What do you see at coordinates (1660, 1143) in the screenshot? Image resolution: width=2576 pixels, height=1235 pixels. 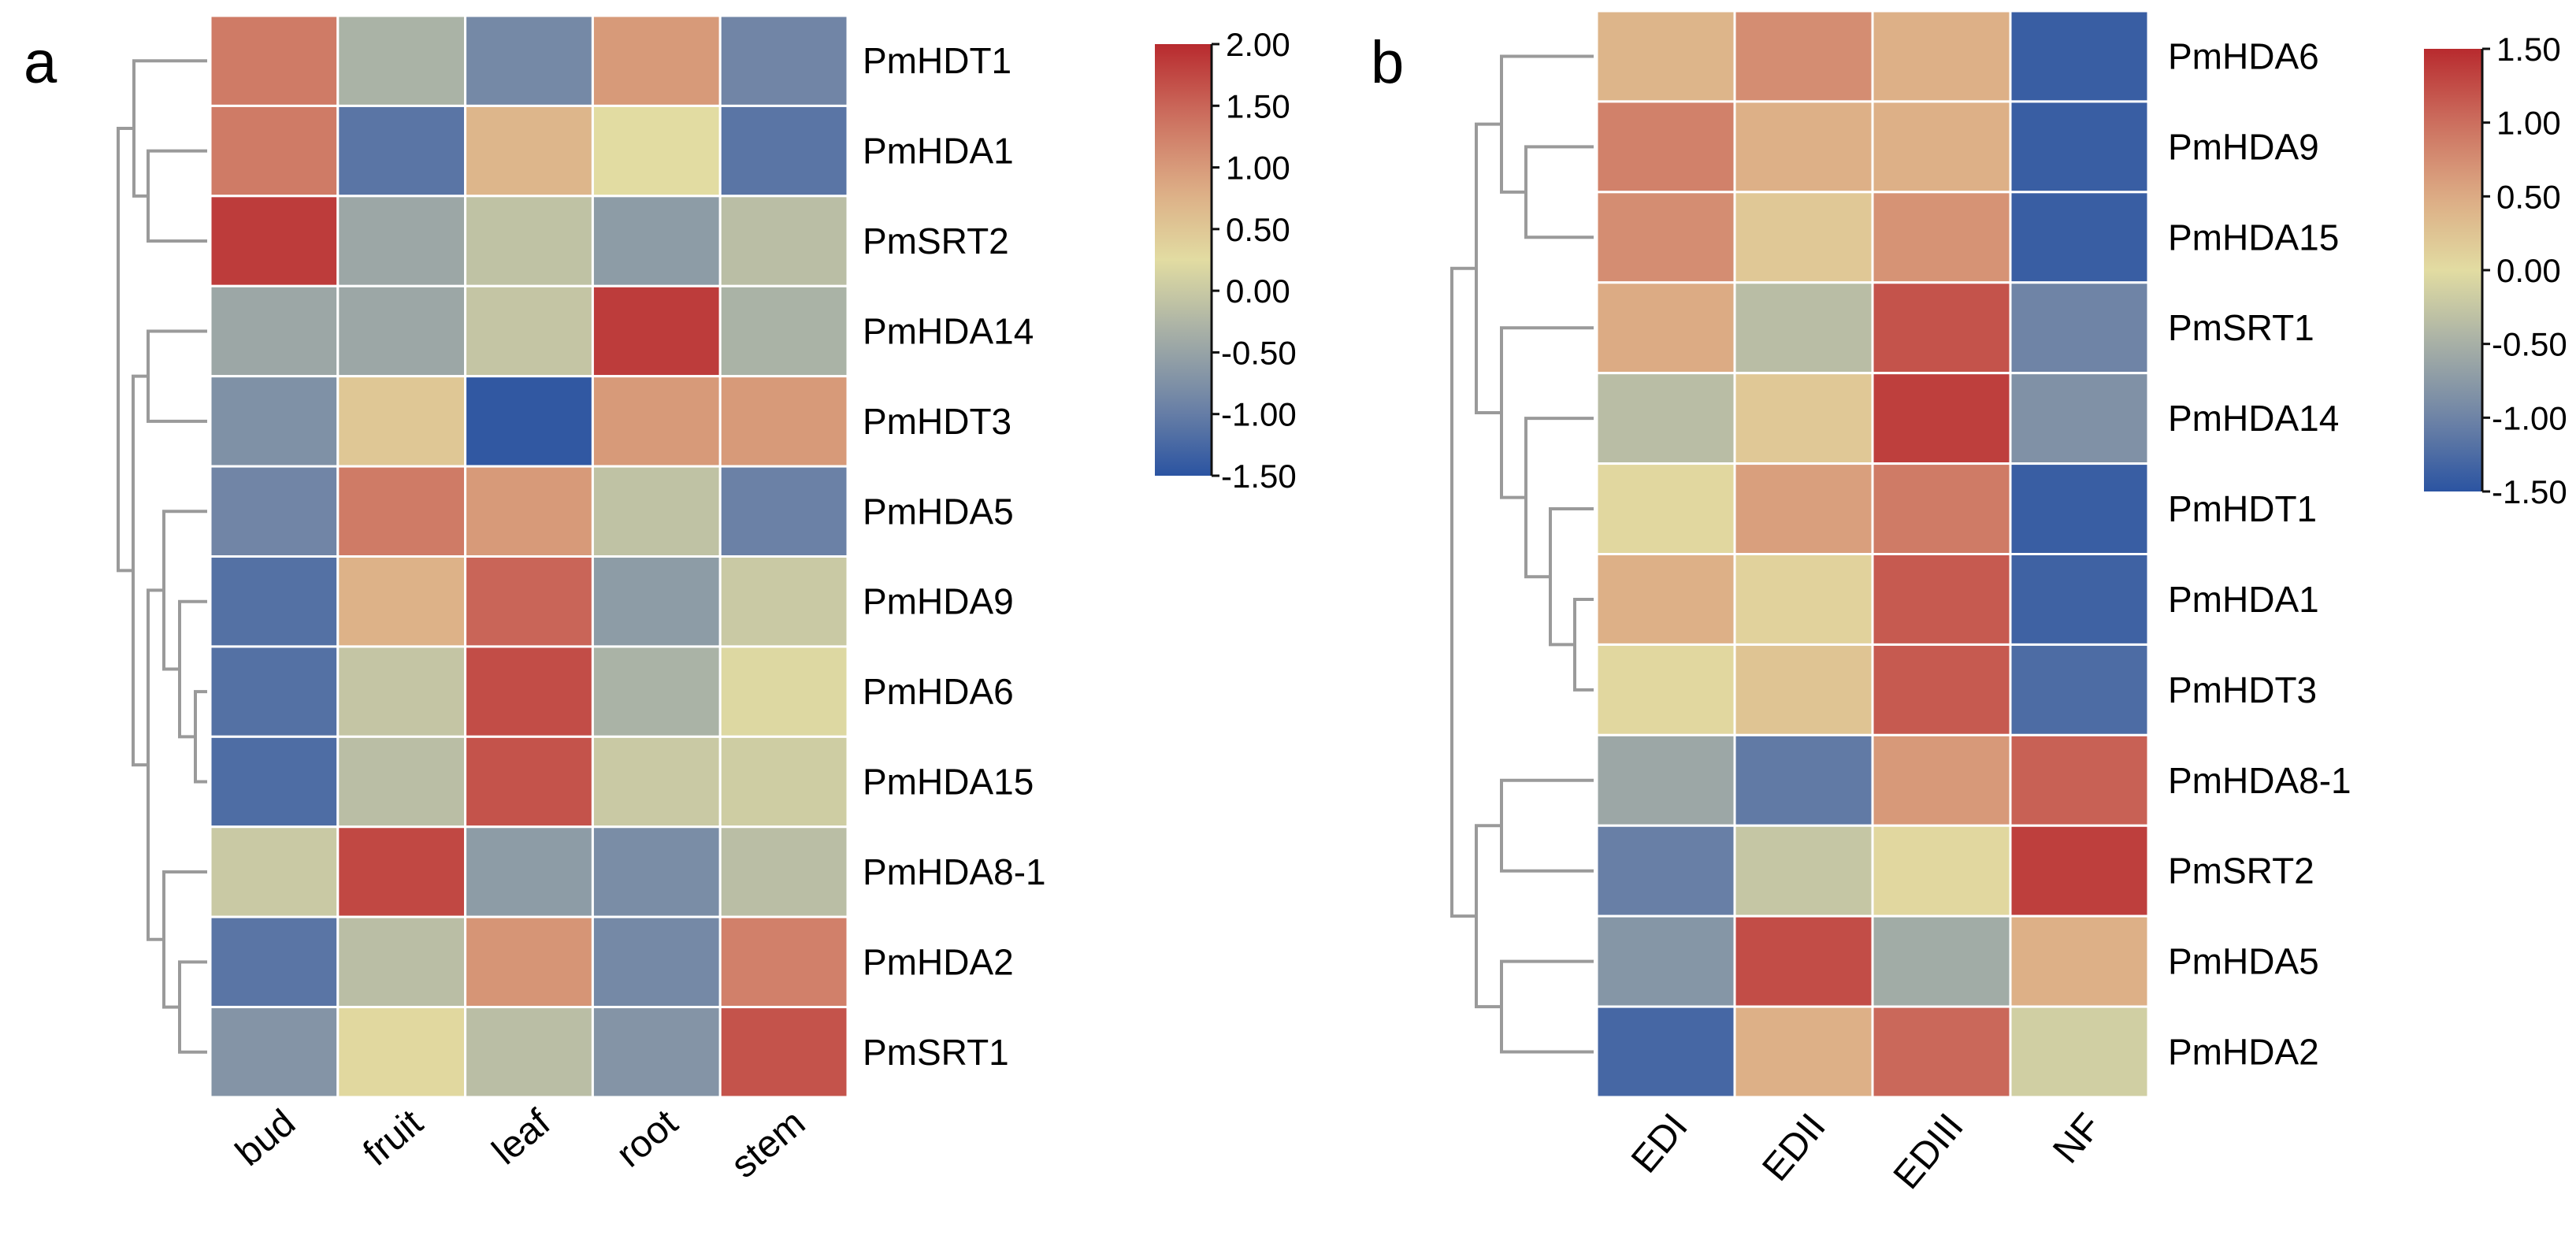 I see `column-label: EDI` at bounding box center [1660, 1143].